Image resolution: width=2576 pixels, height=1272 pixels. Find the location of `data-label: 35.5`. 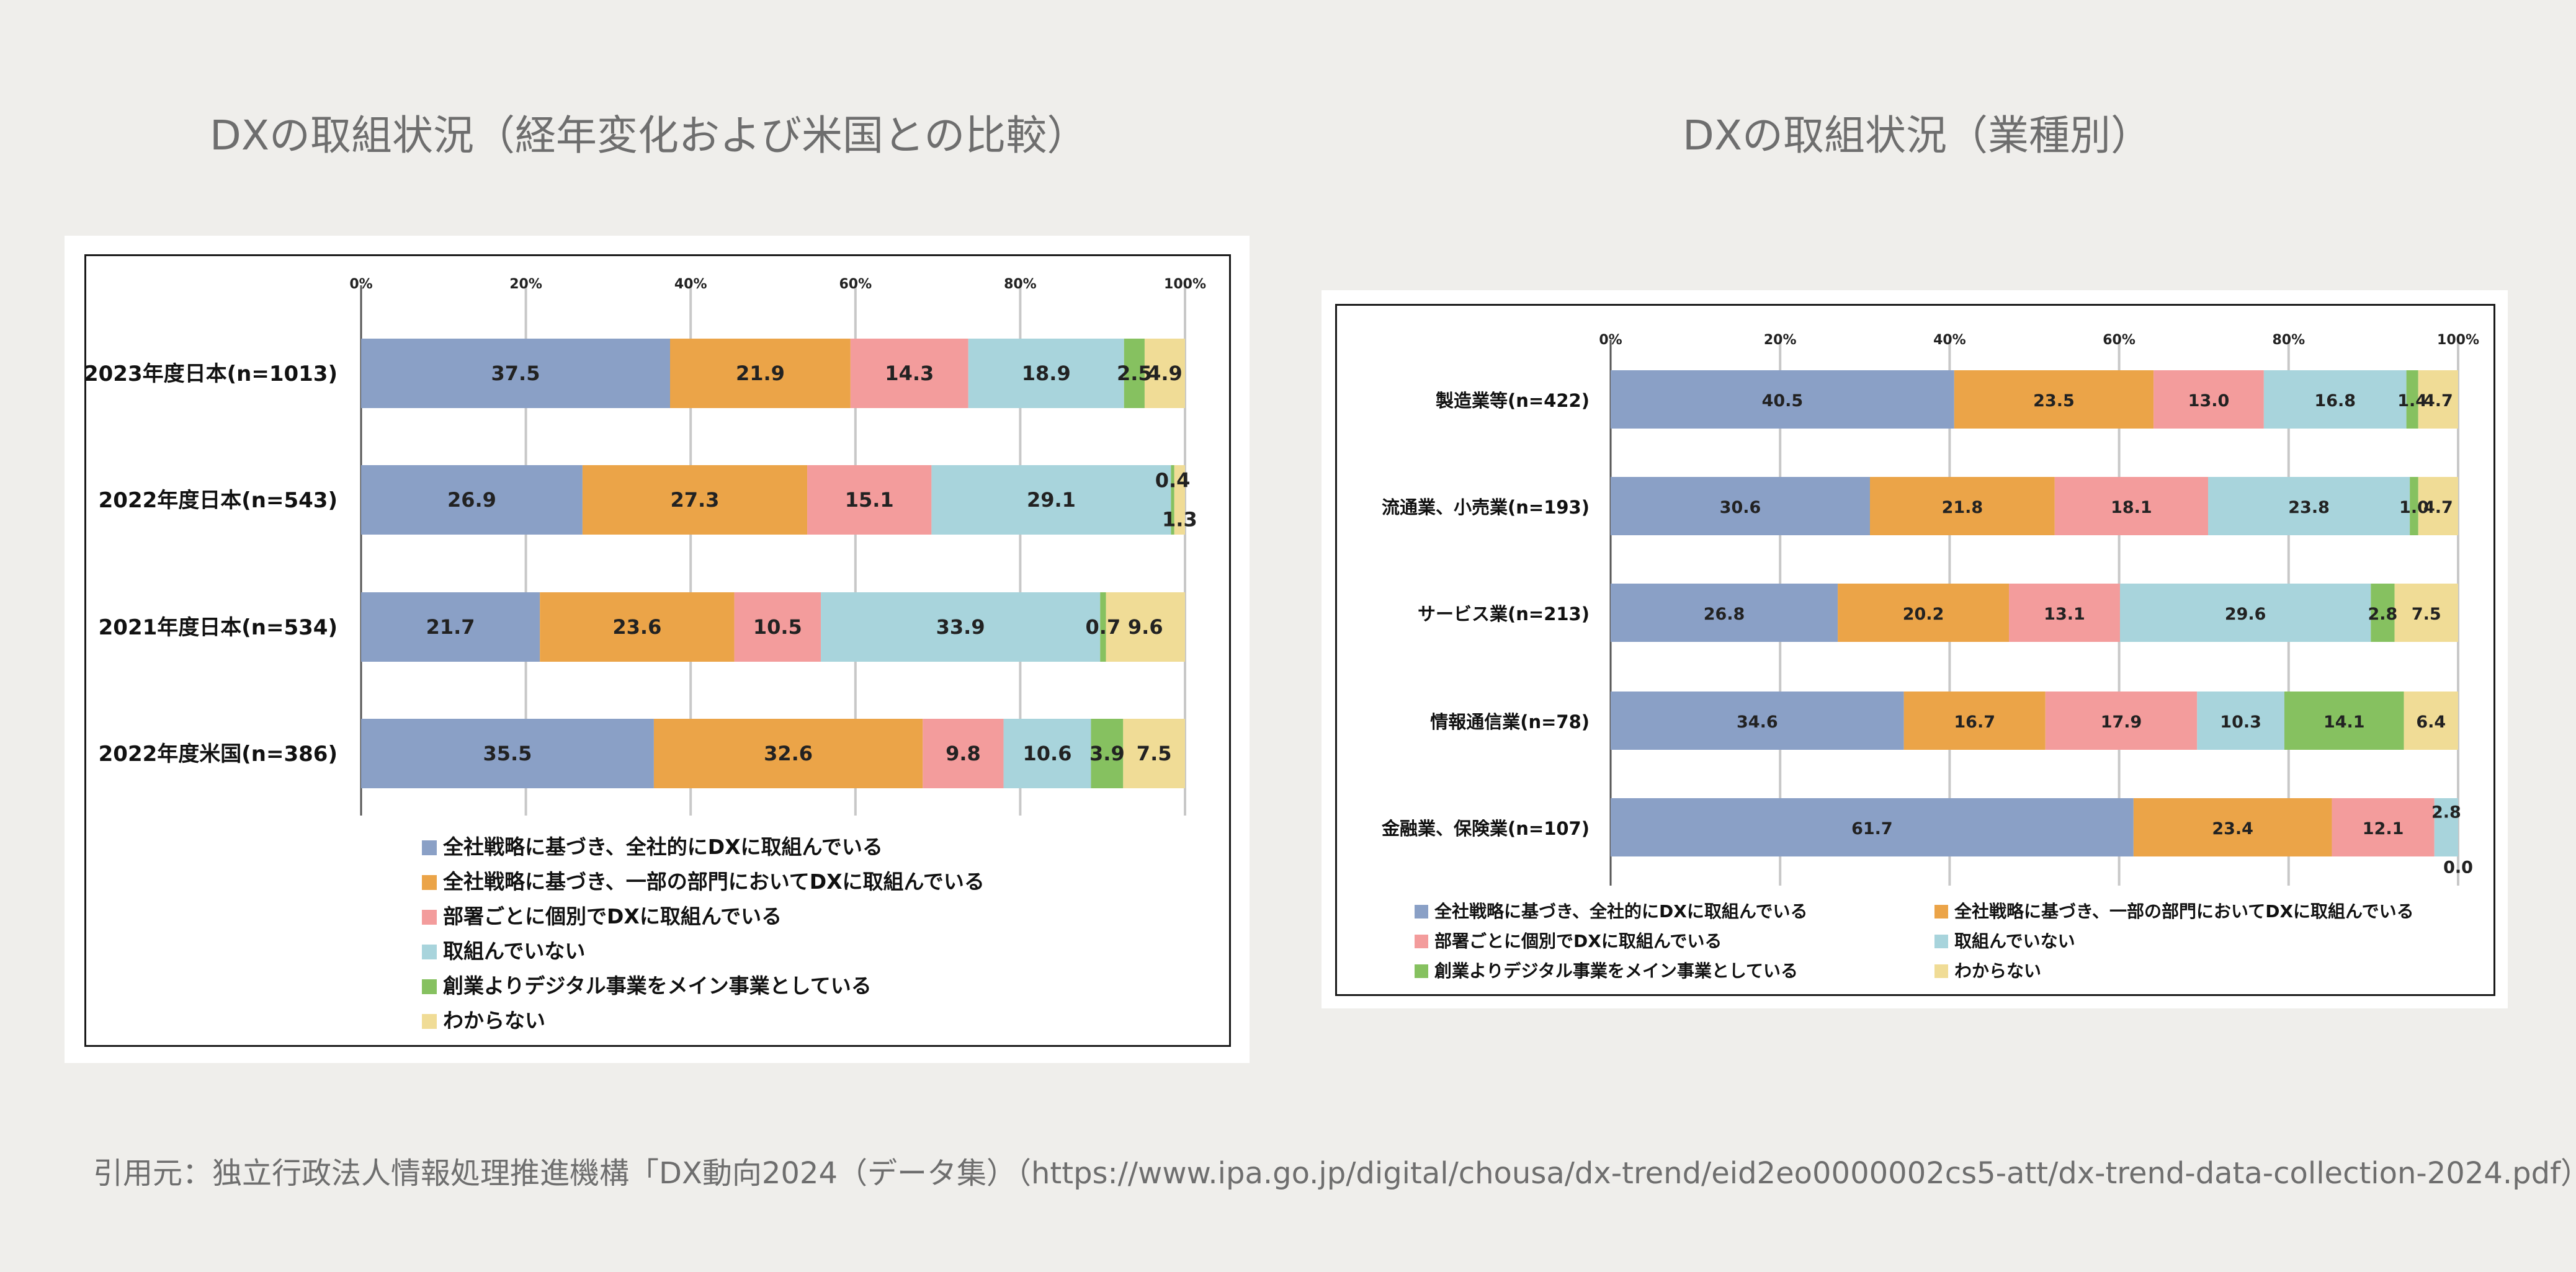

data-label: 35.5 is located at coordinates (507, 753).